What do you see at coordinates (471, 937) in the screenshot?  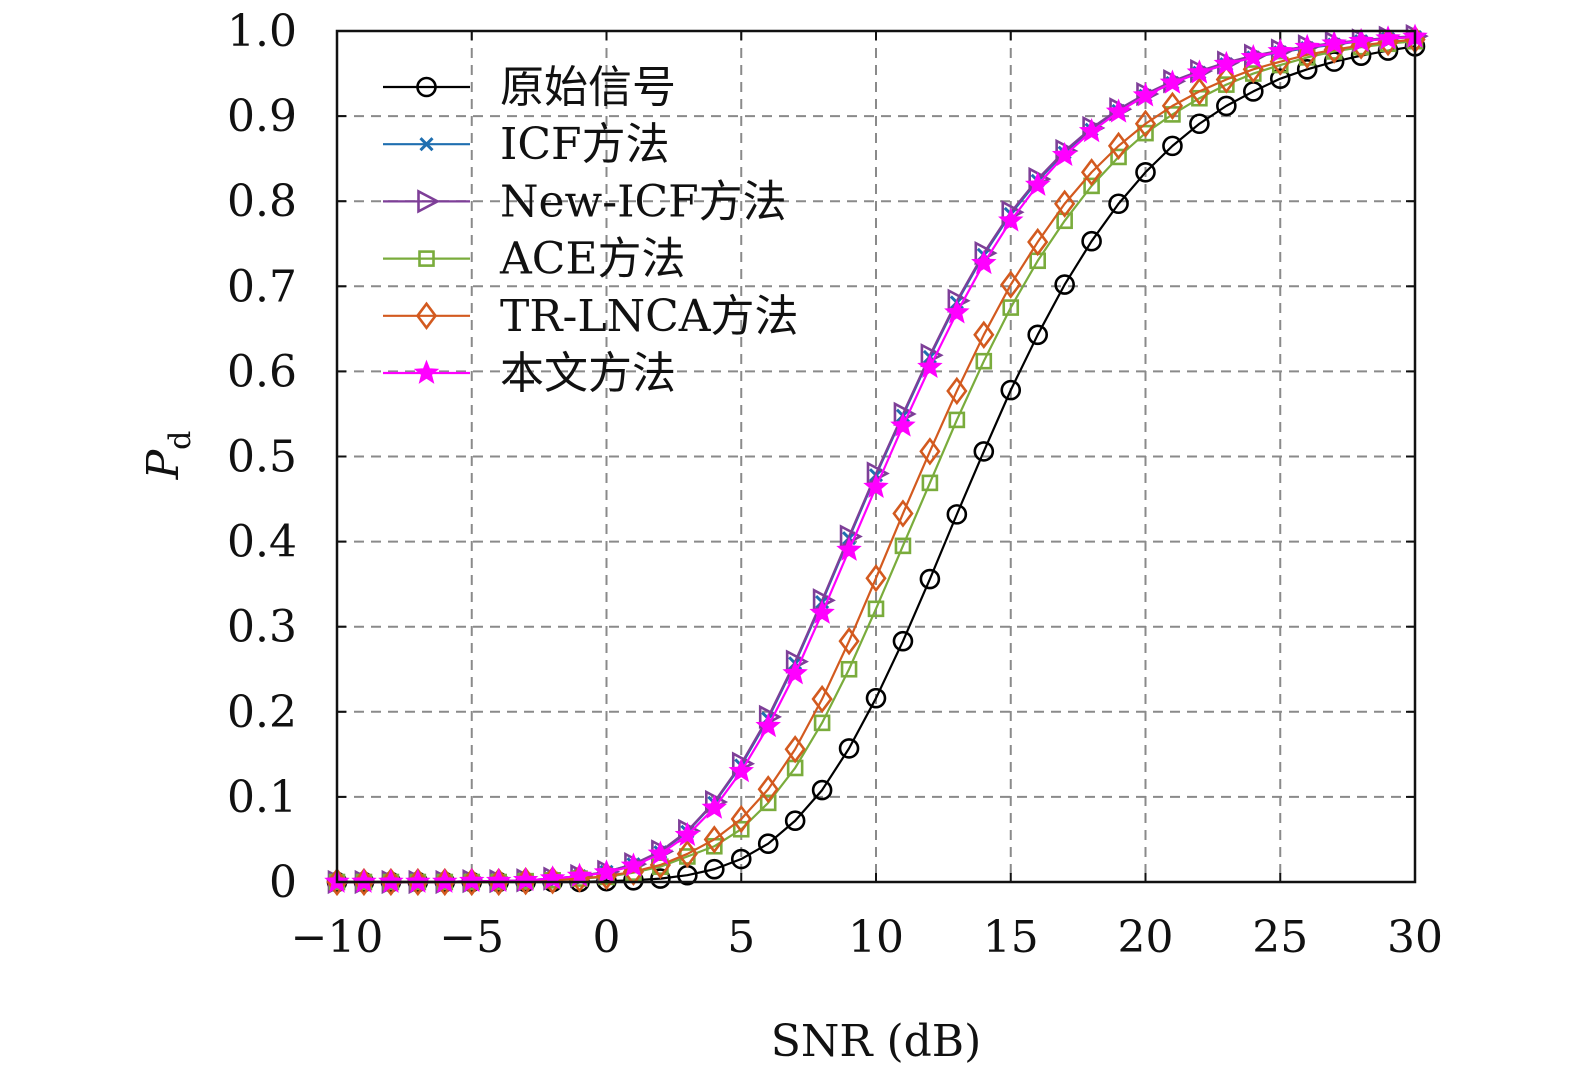 I see `x-tick-label: −5` at bounding box center [471, 937].